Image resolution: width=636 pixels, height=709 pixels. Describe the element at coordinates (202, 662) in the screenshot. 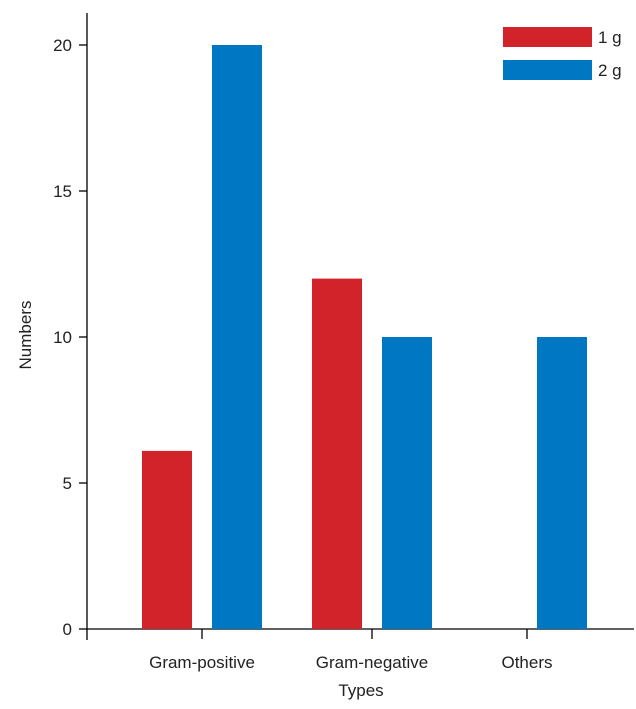

I see `x-tick-label-0: Gram-positive` at that location.